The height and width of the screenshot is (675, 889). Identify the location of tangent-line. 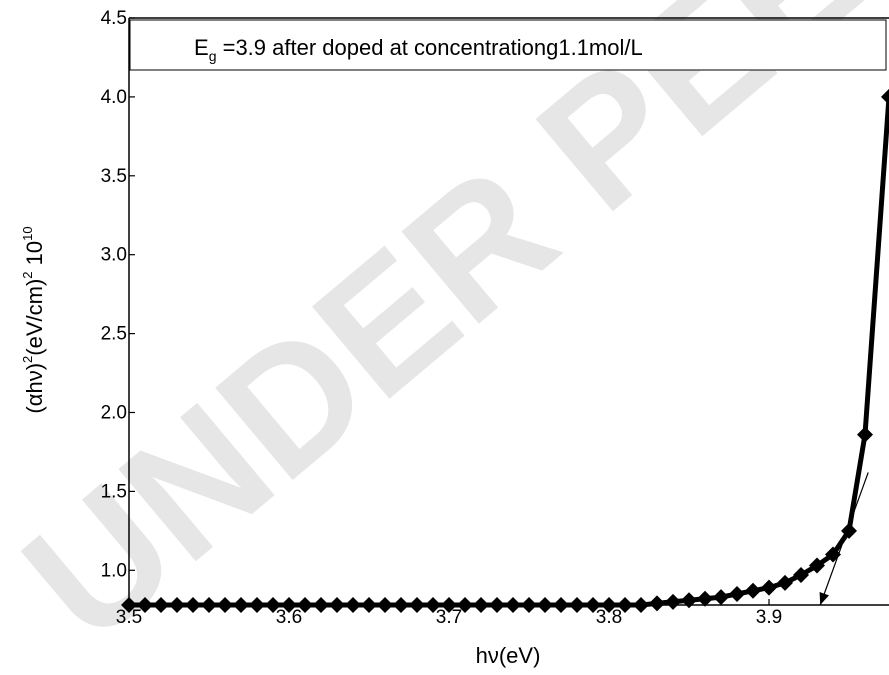
(844, 539).